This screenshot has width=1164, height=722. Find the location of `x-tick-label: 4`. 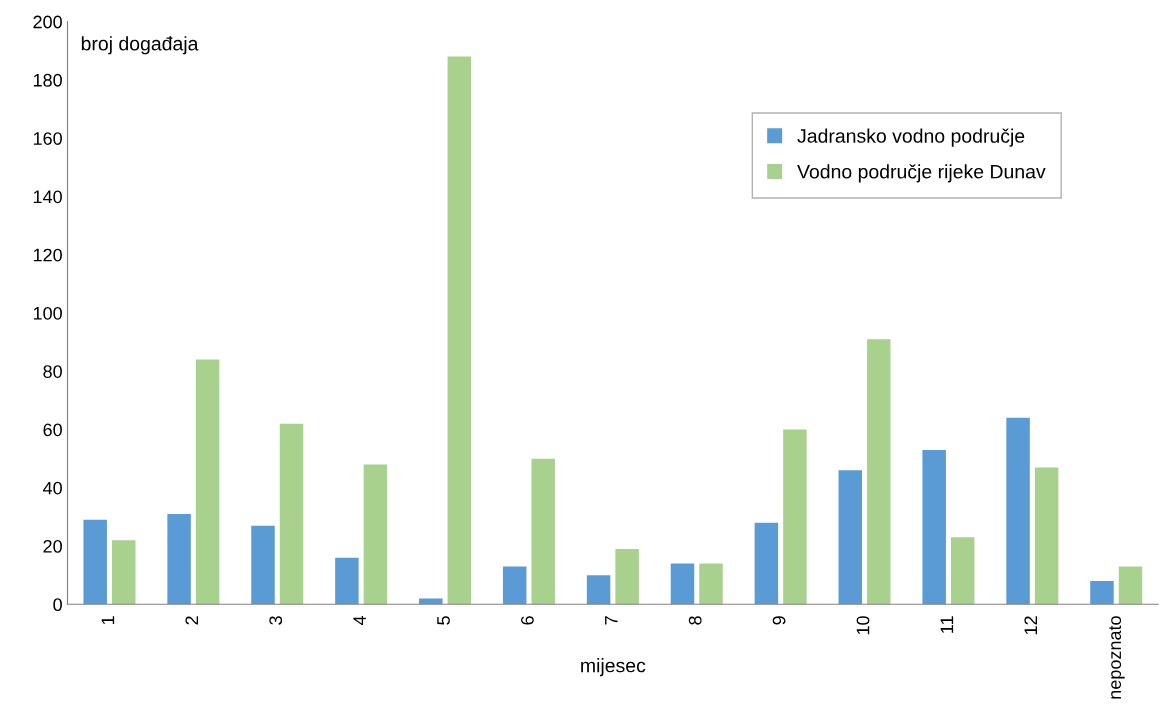

x-tick-label: 4 is located at coordinates (359, 620).